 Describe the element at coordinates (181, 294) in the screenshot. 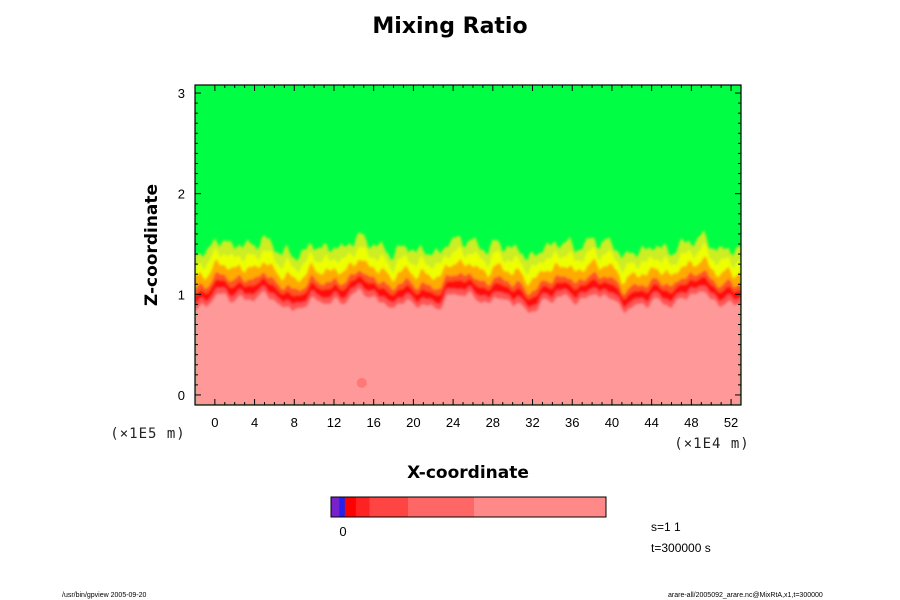

I see `y-tick-label: 1` at that location.